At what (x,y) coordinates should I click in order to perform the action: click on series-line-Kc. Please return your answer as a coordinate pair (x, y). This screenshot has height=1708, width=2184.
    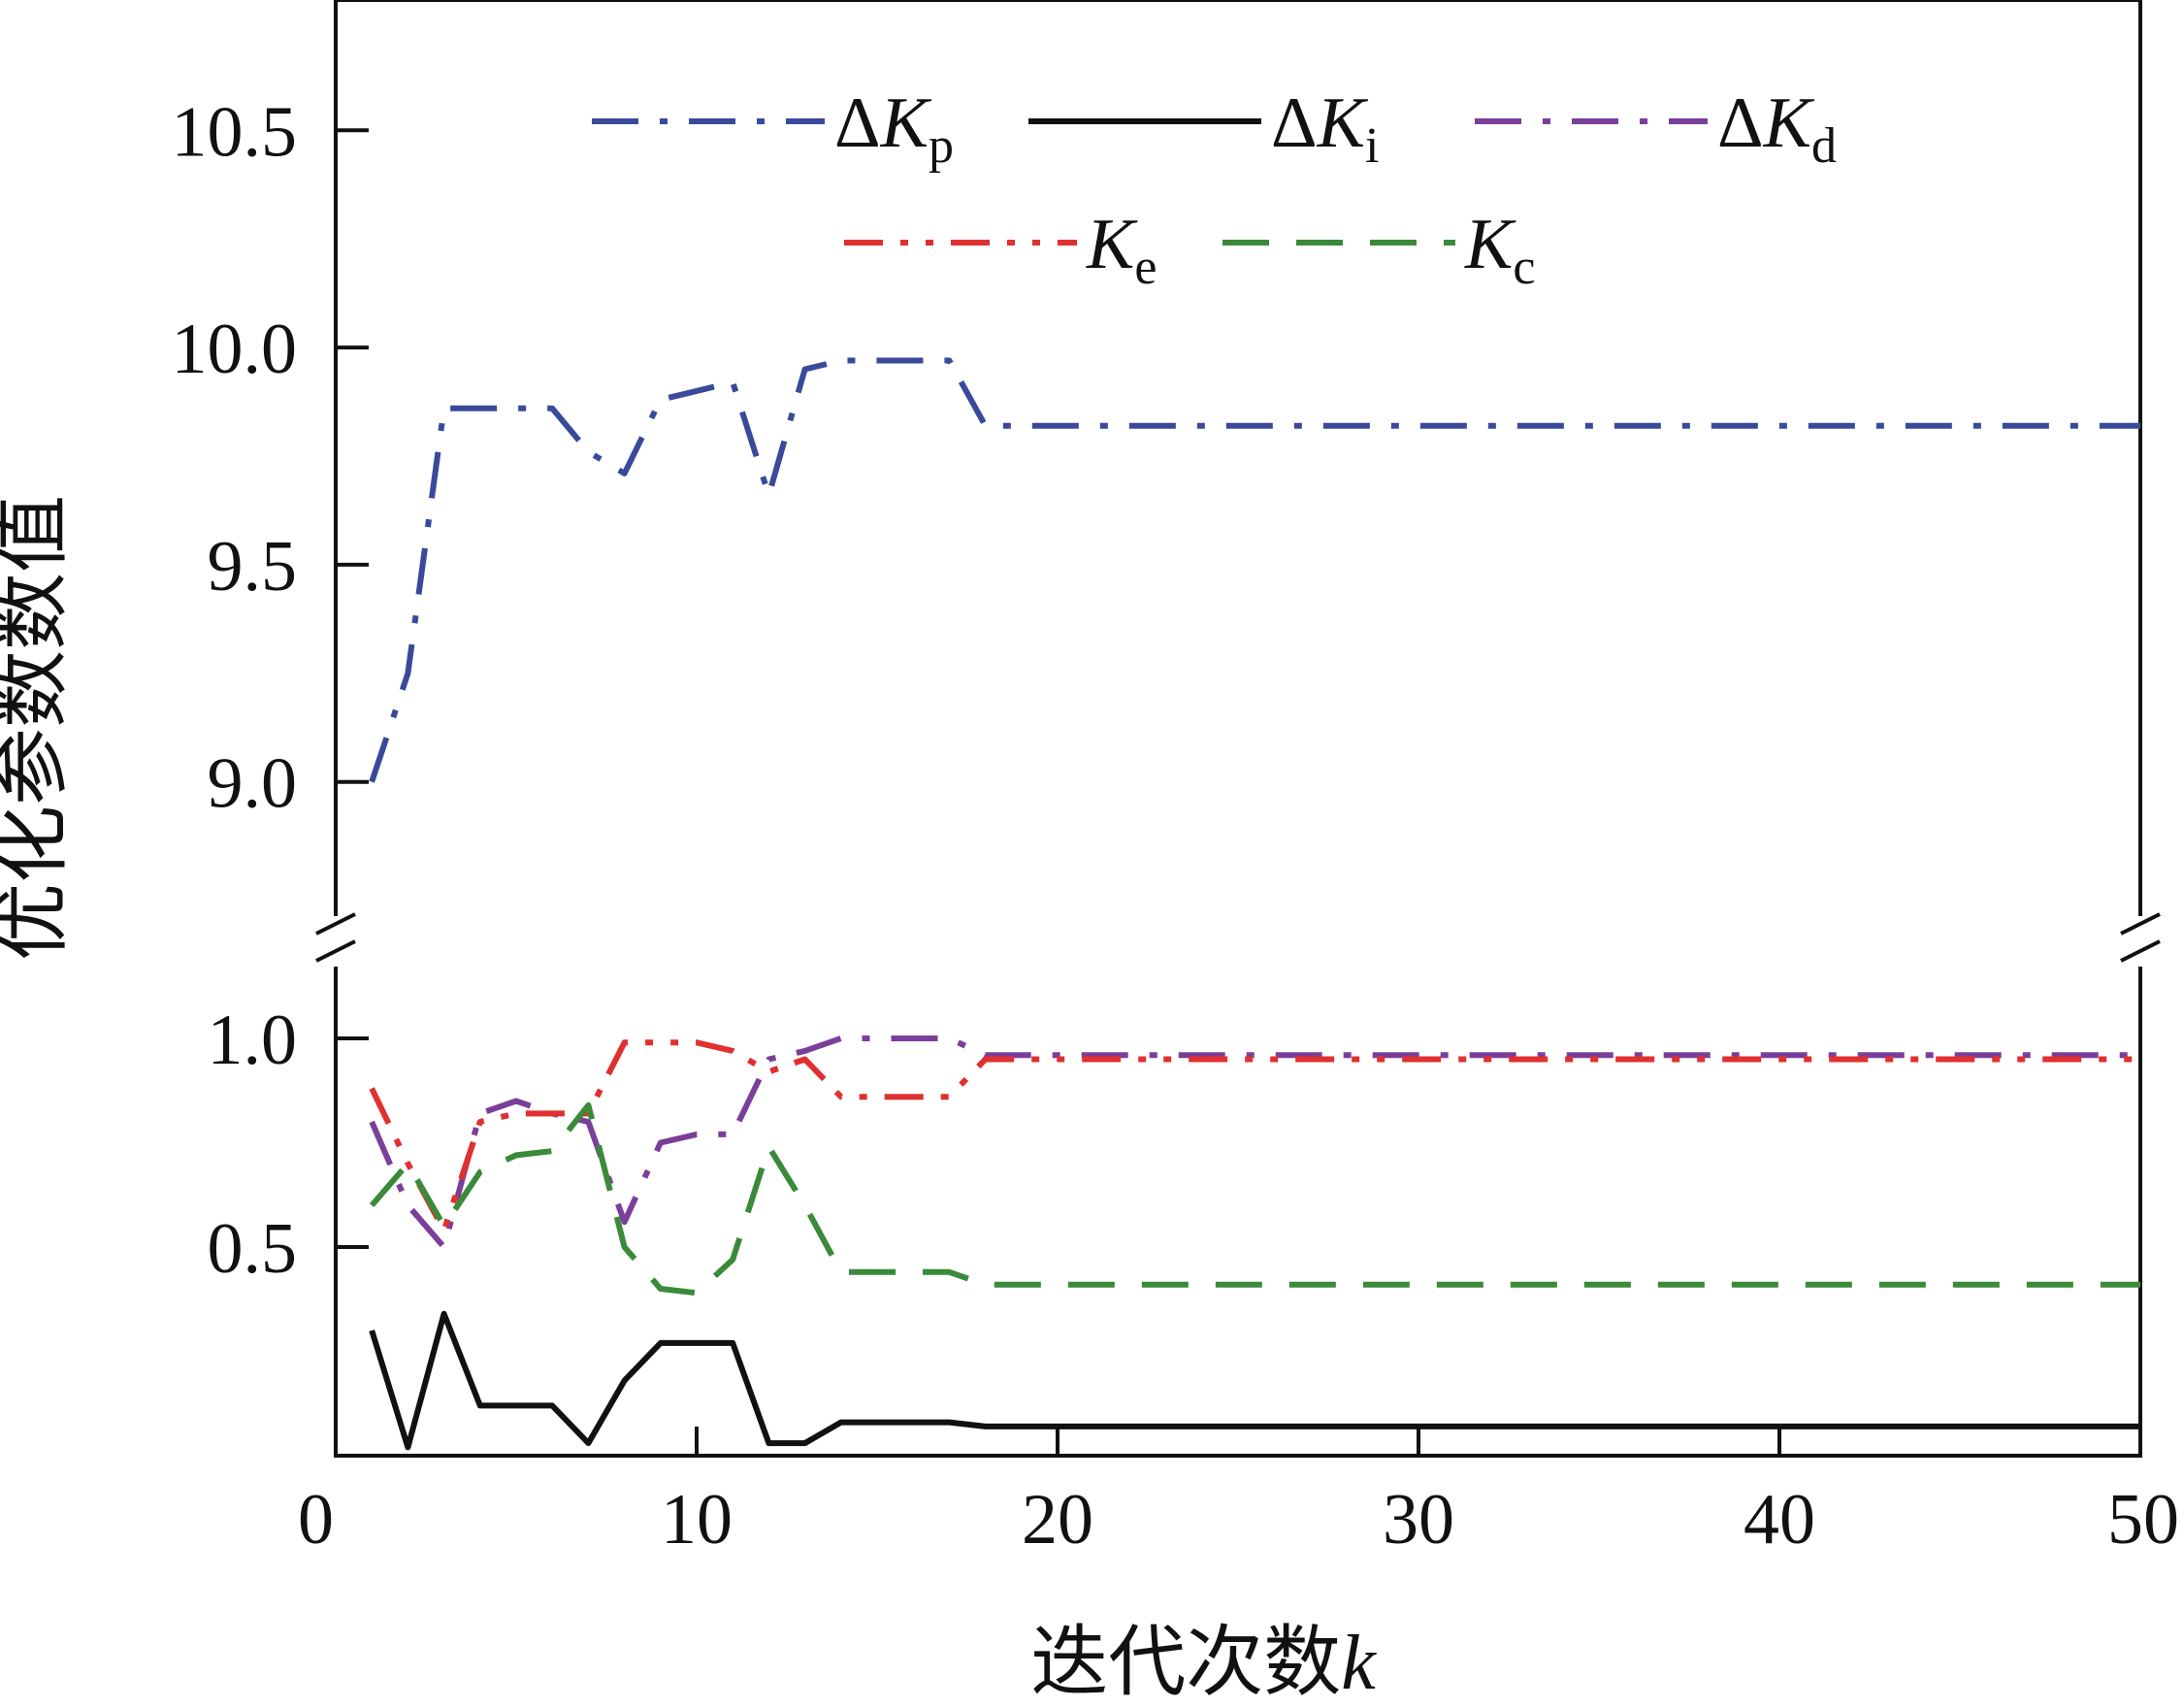
    Looking at the image, I should click on (1254, 1199).